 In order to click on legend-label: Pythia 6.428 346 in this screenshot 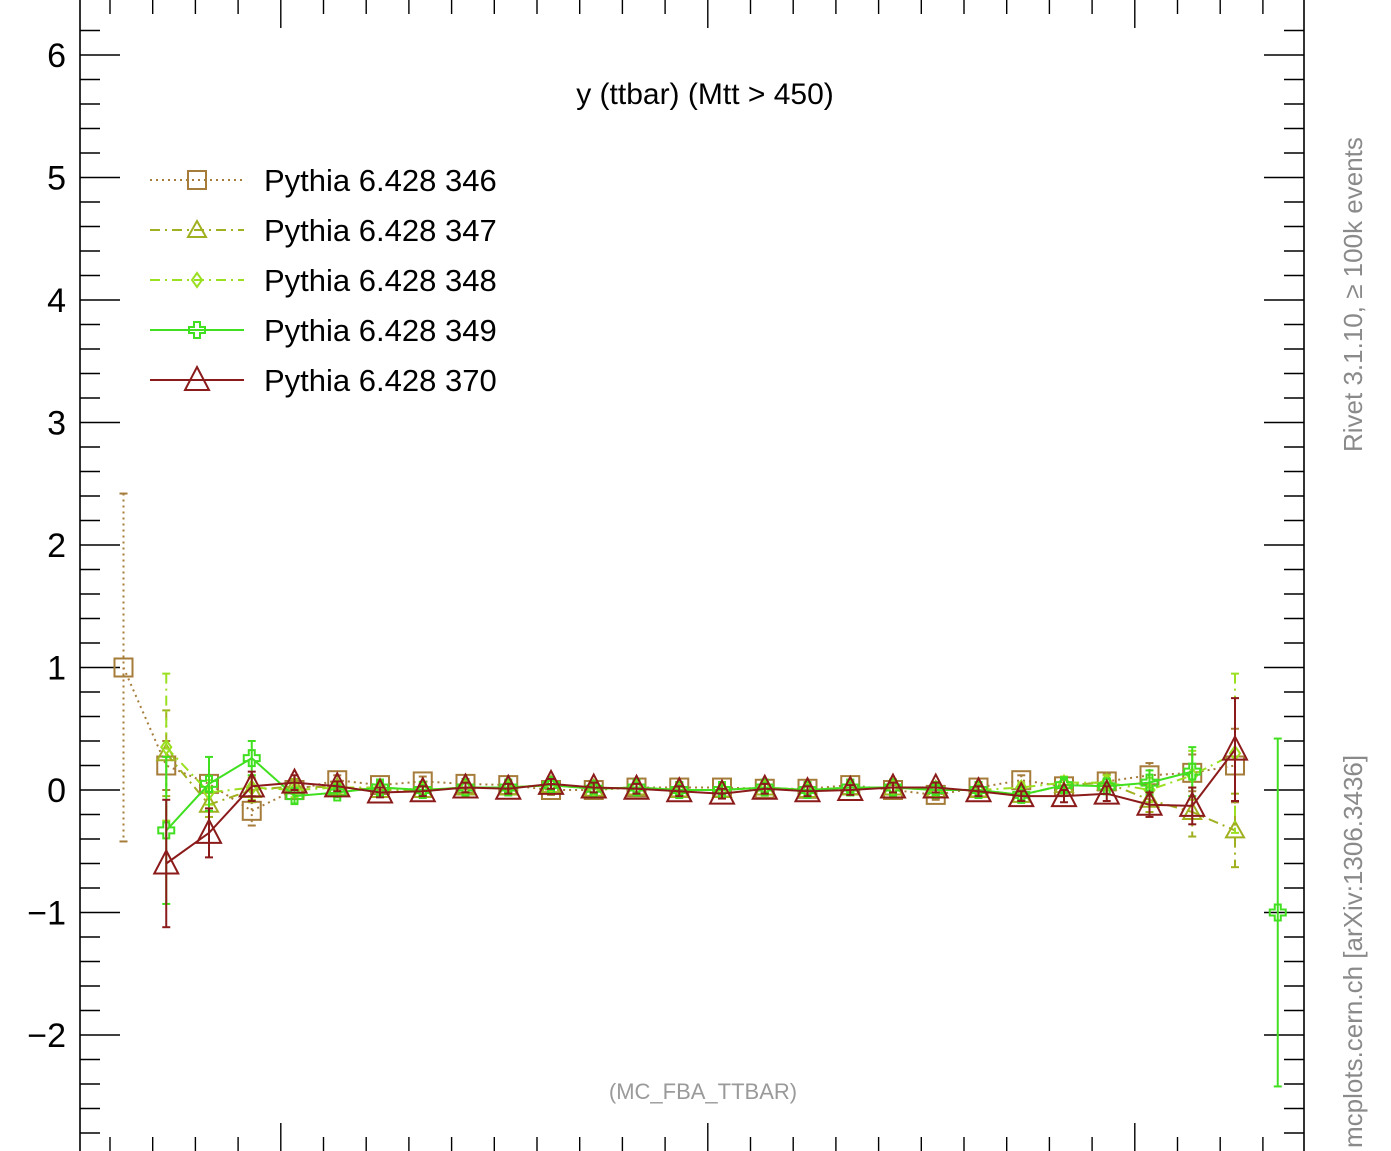, I will do `click(380, 180)`.